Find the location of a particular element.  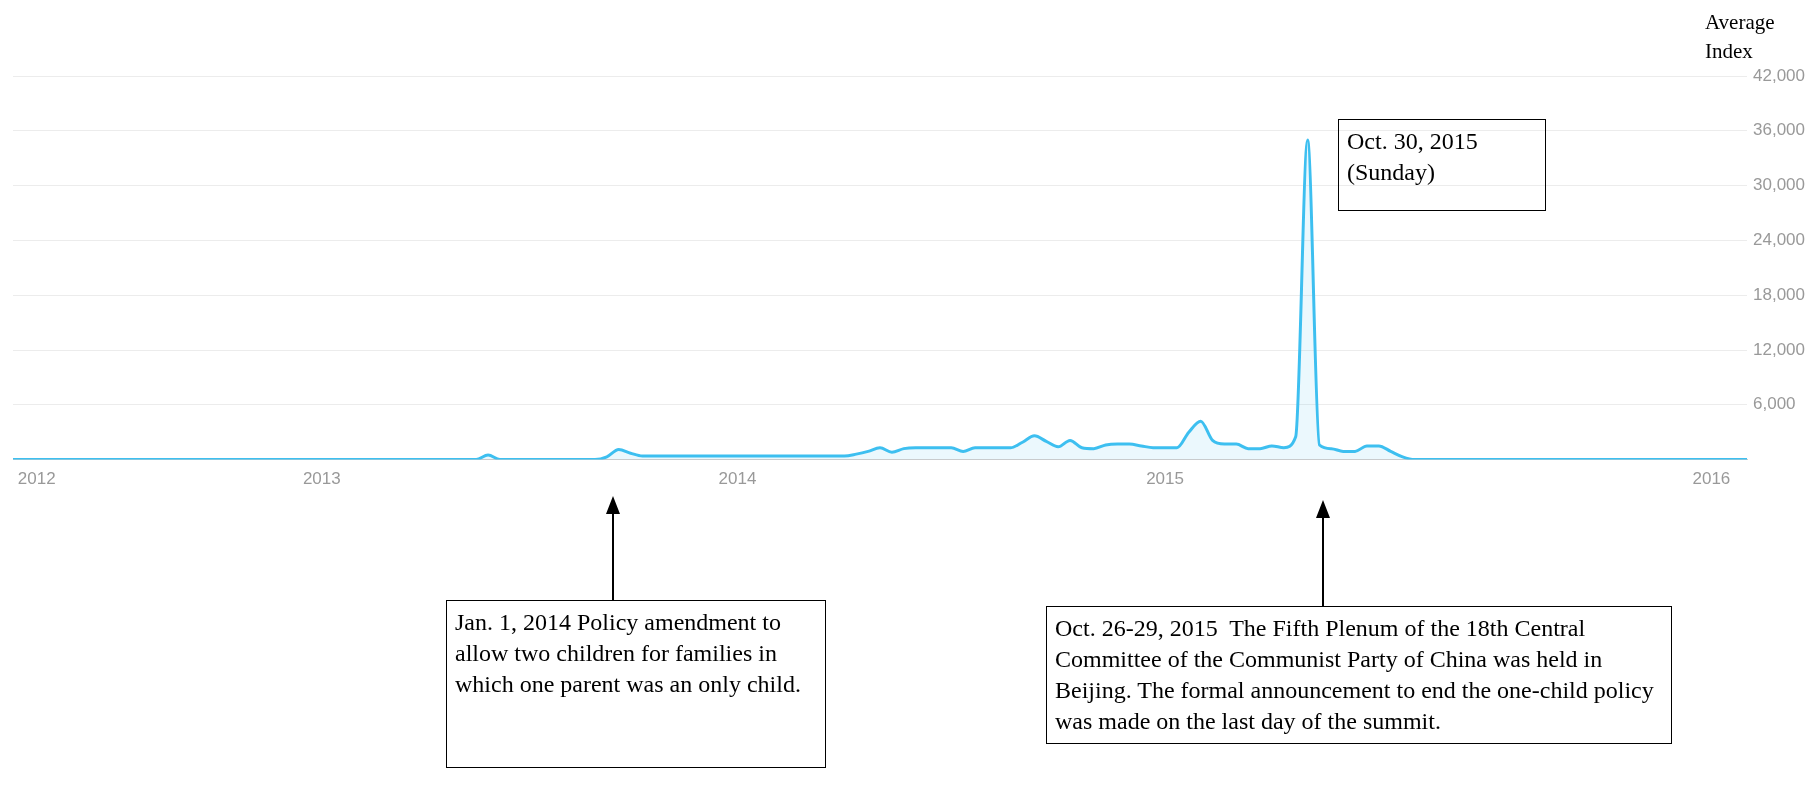

x-tick-label: 2013 is located at coordinates (321, 479).